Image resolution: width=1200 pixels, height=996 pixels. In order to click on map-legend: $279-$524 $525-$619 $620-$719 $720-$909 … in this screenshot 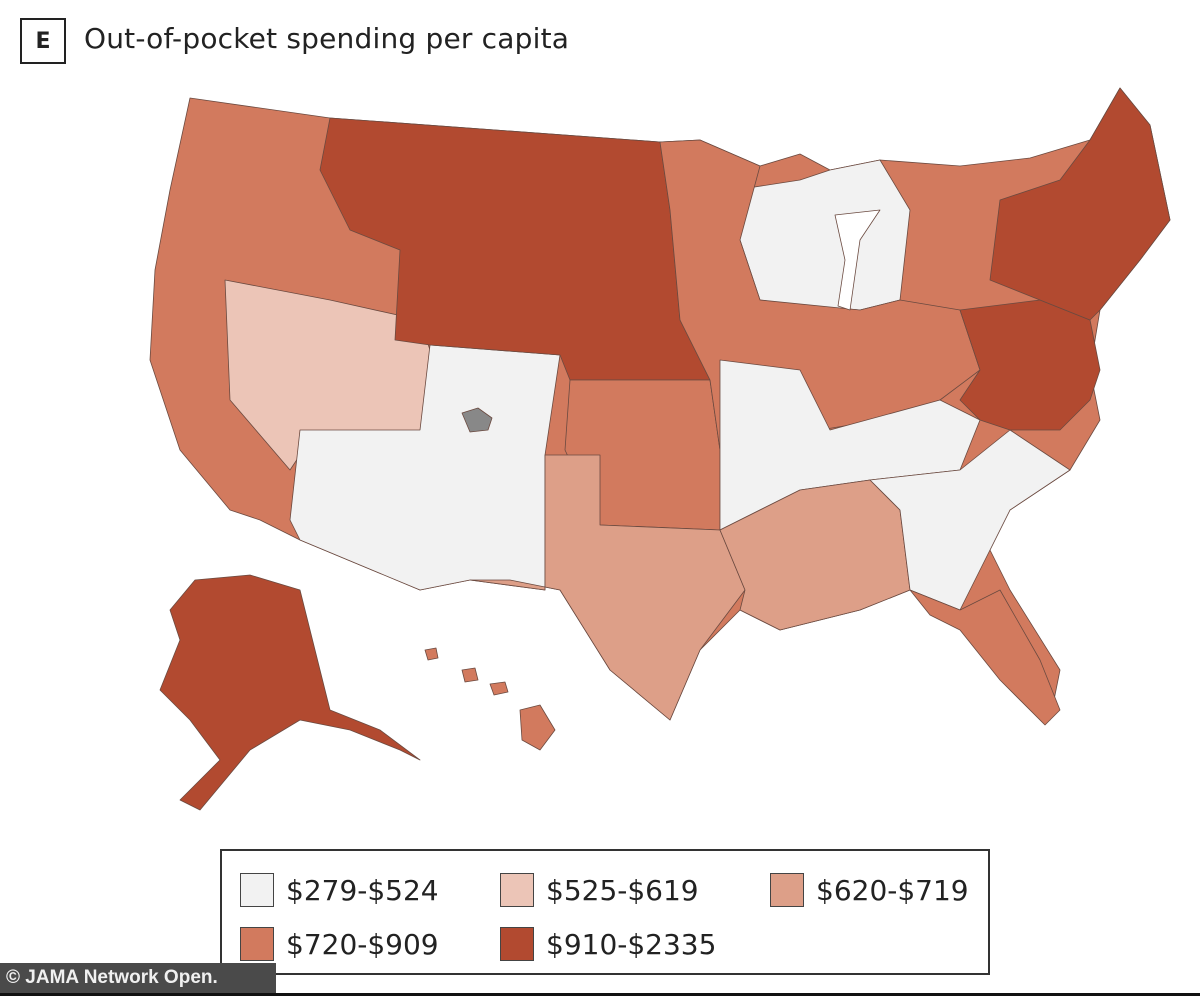, I will do `click(605, 912)`.